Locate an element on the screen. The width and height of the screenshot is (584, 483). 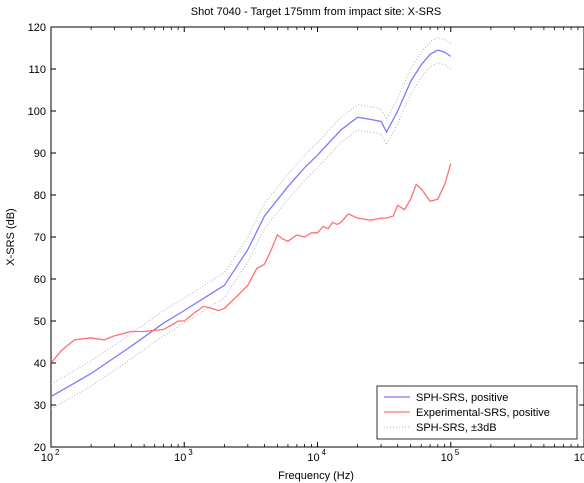
y-tick-label: 50 is located at coordinates (40, 322).